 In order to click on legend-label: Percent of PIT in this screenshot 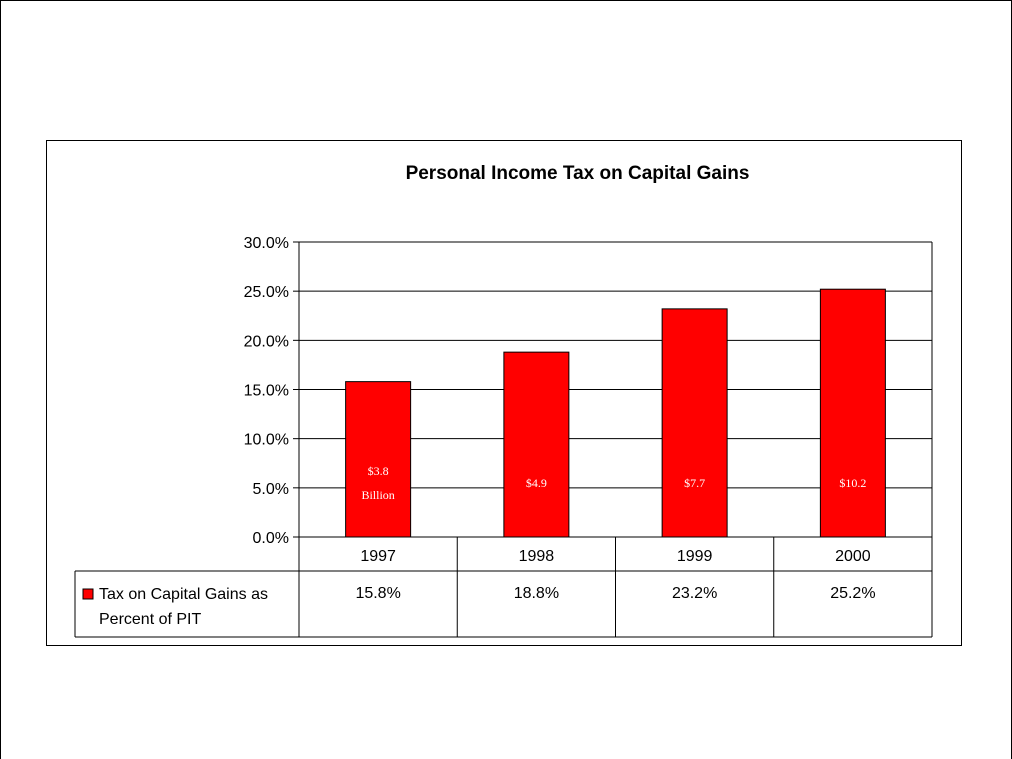, I will do `click(150, 619)`.